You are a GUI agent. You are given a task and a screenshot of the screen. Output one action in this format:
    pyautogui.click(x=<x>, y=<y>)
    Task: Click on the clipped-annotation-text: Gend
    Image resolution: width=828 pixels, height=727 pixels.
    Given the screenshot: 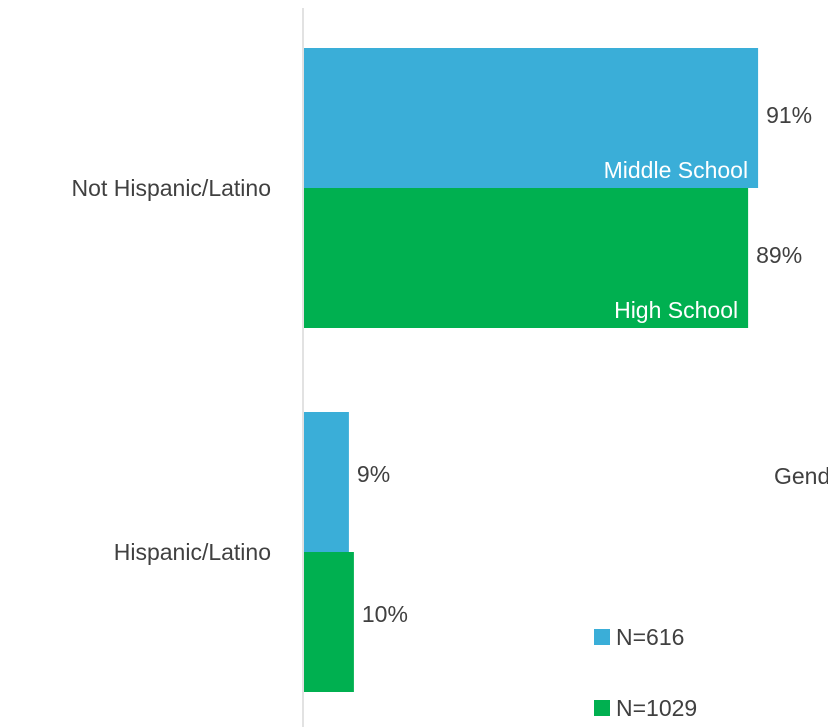 What is the action you would take?
    pyautogui.click(x=801, y=476)
    